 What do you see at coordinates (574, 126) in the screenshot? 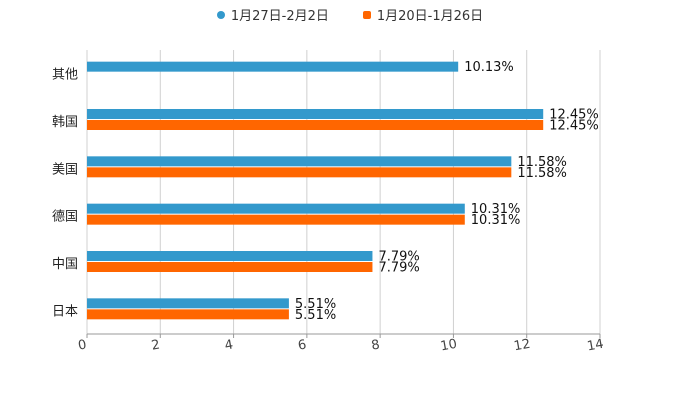
I see `data-label-series-2-1: 12.45%` at bounding box center [574, 126].